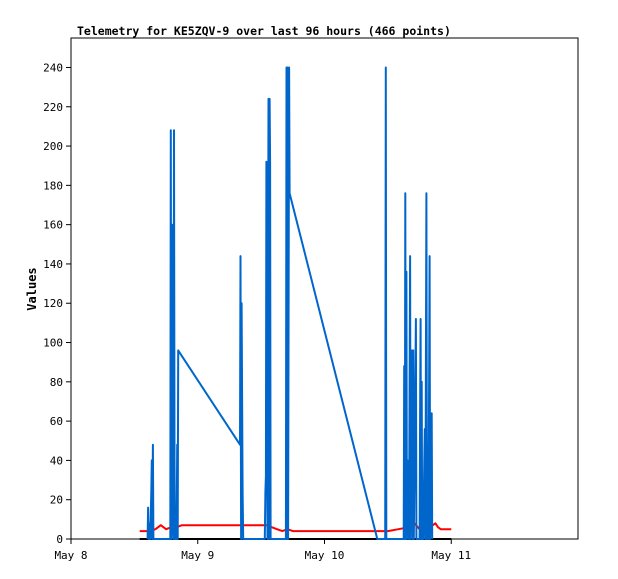  I want to click on y-tick-label: 180, so click(53, 185).